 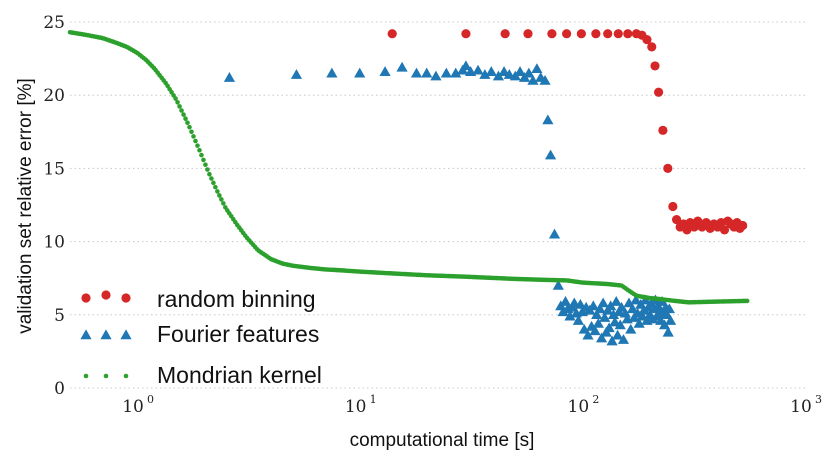 I want to click on y-tick-label: 5, so click(x=59, y=316).